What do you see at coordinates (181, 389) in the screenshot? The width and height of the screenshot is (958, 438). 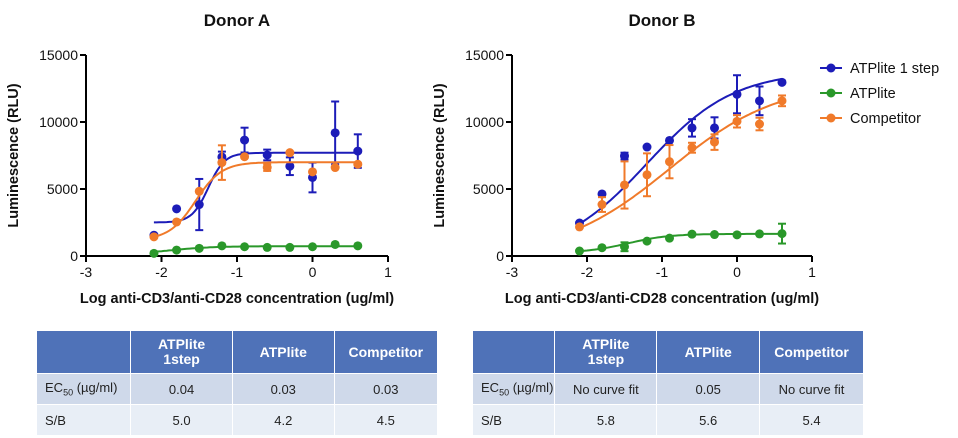 I see `cell: 0.04` at bounding box center [181, 389].